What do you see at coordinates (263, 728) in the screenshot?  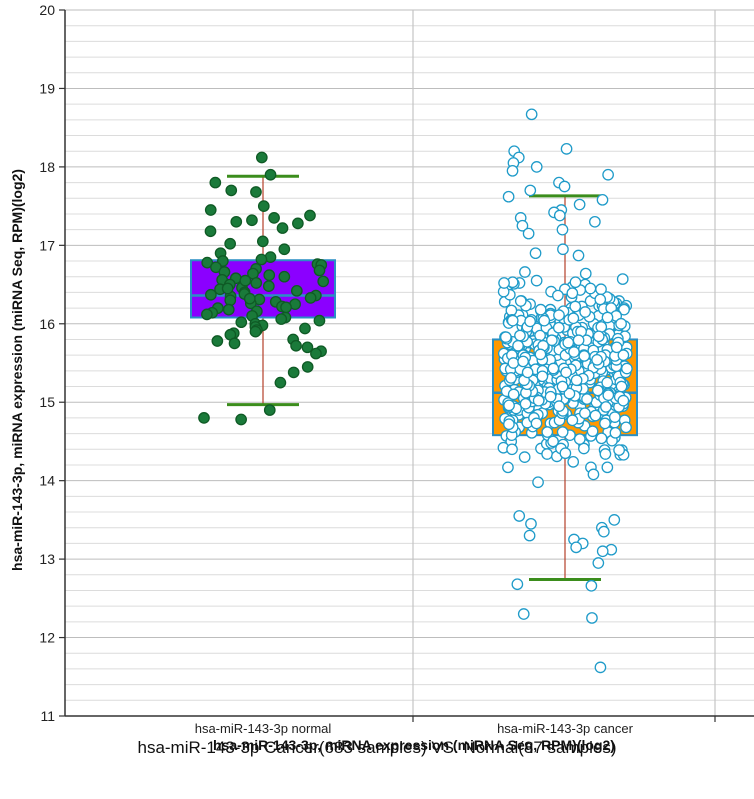 I see `x-tick-label: hsa-miR-143-3p normal` at bounding box center [263, 728].